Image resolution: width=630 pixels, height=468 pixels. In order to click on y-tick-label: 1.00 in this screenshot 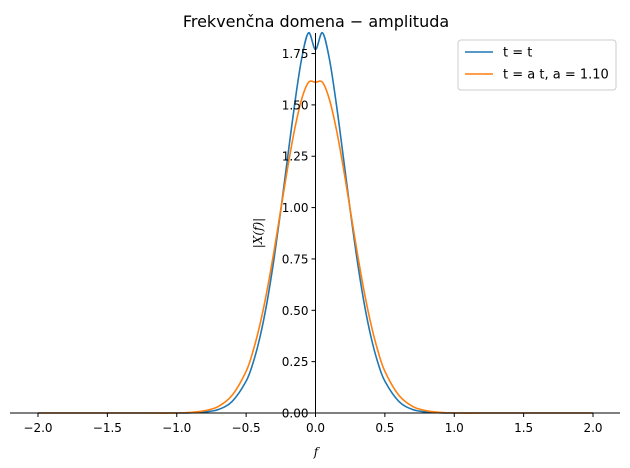, I will do `click(295, 208)`.